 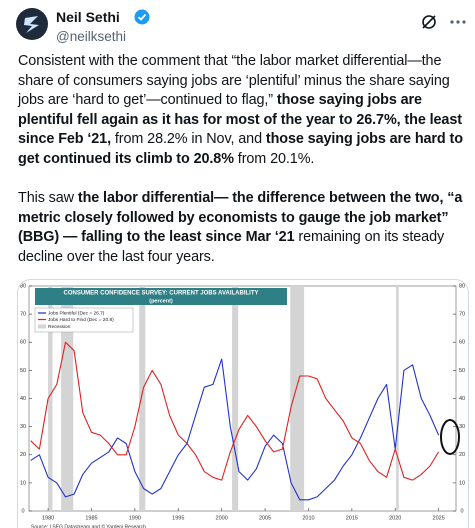 I want to click on chart-subtitle: (percent), so click(x=161, y=301).